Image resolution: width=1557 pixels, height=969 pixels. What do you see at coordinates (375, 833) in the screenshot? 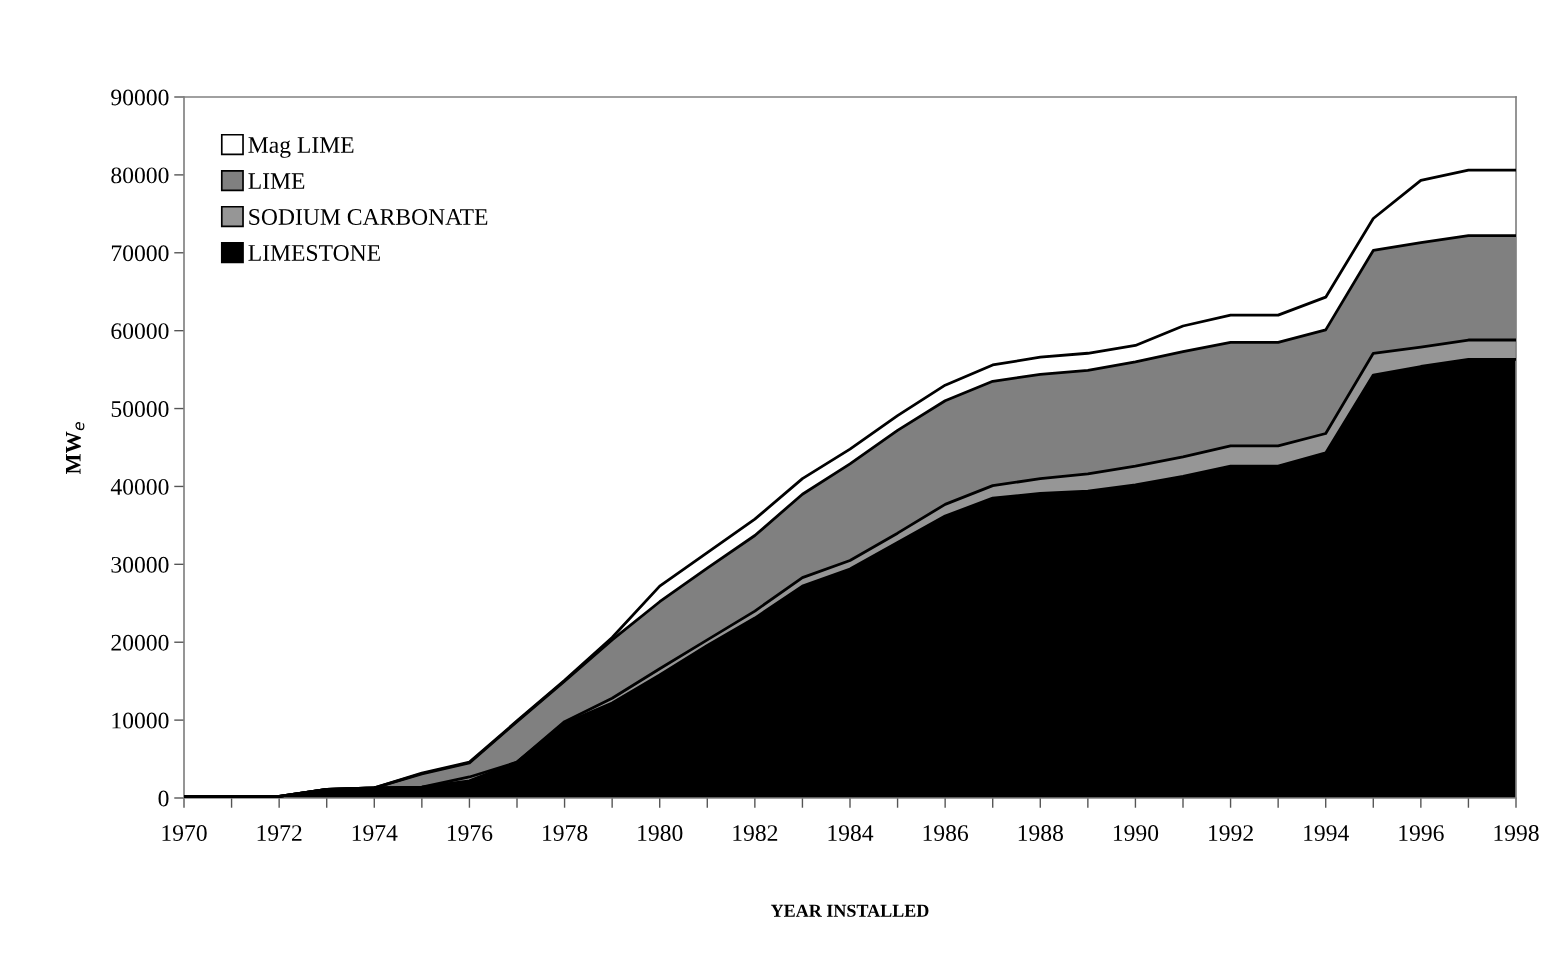
I see `x-tick-label: 1974` at bounding box center [375, 833].